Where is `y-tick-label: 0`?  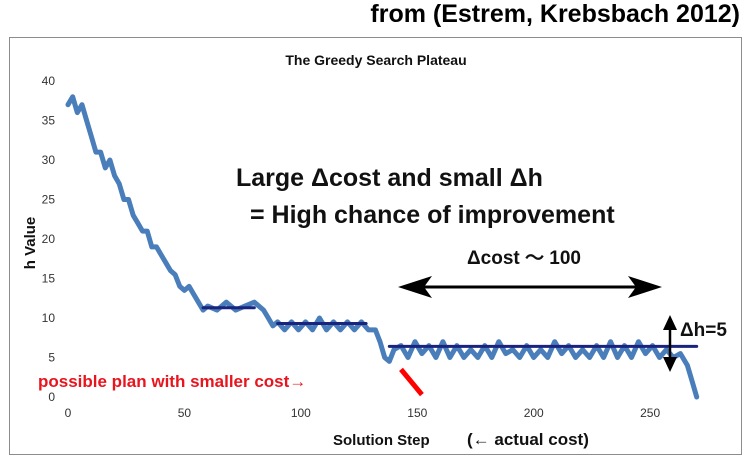 y-tick-label: 0 is located at coordinates (51, 397).